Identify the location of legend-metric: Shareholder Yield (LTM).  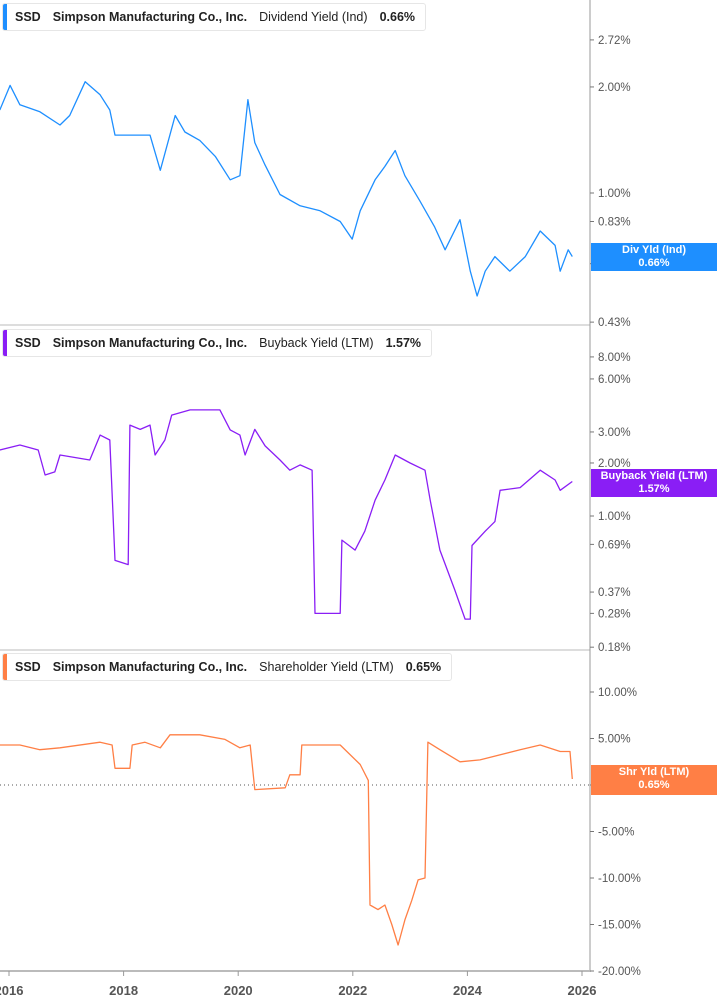
(326, 667).